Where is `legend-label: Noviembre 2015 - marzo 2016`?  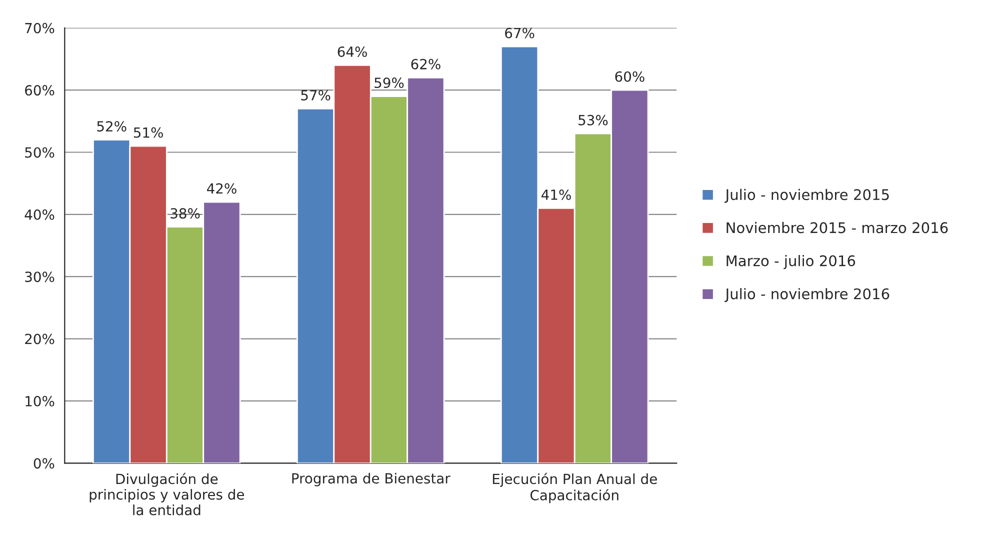
legend-label: Noviembre 2015 - marzo 2016 is located at coordinates (837, 228).